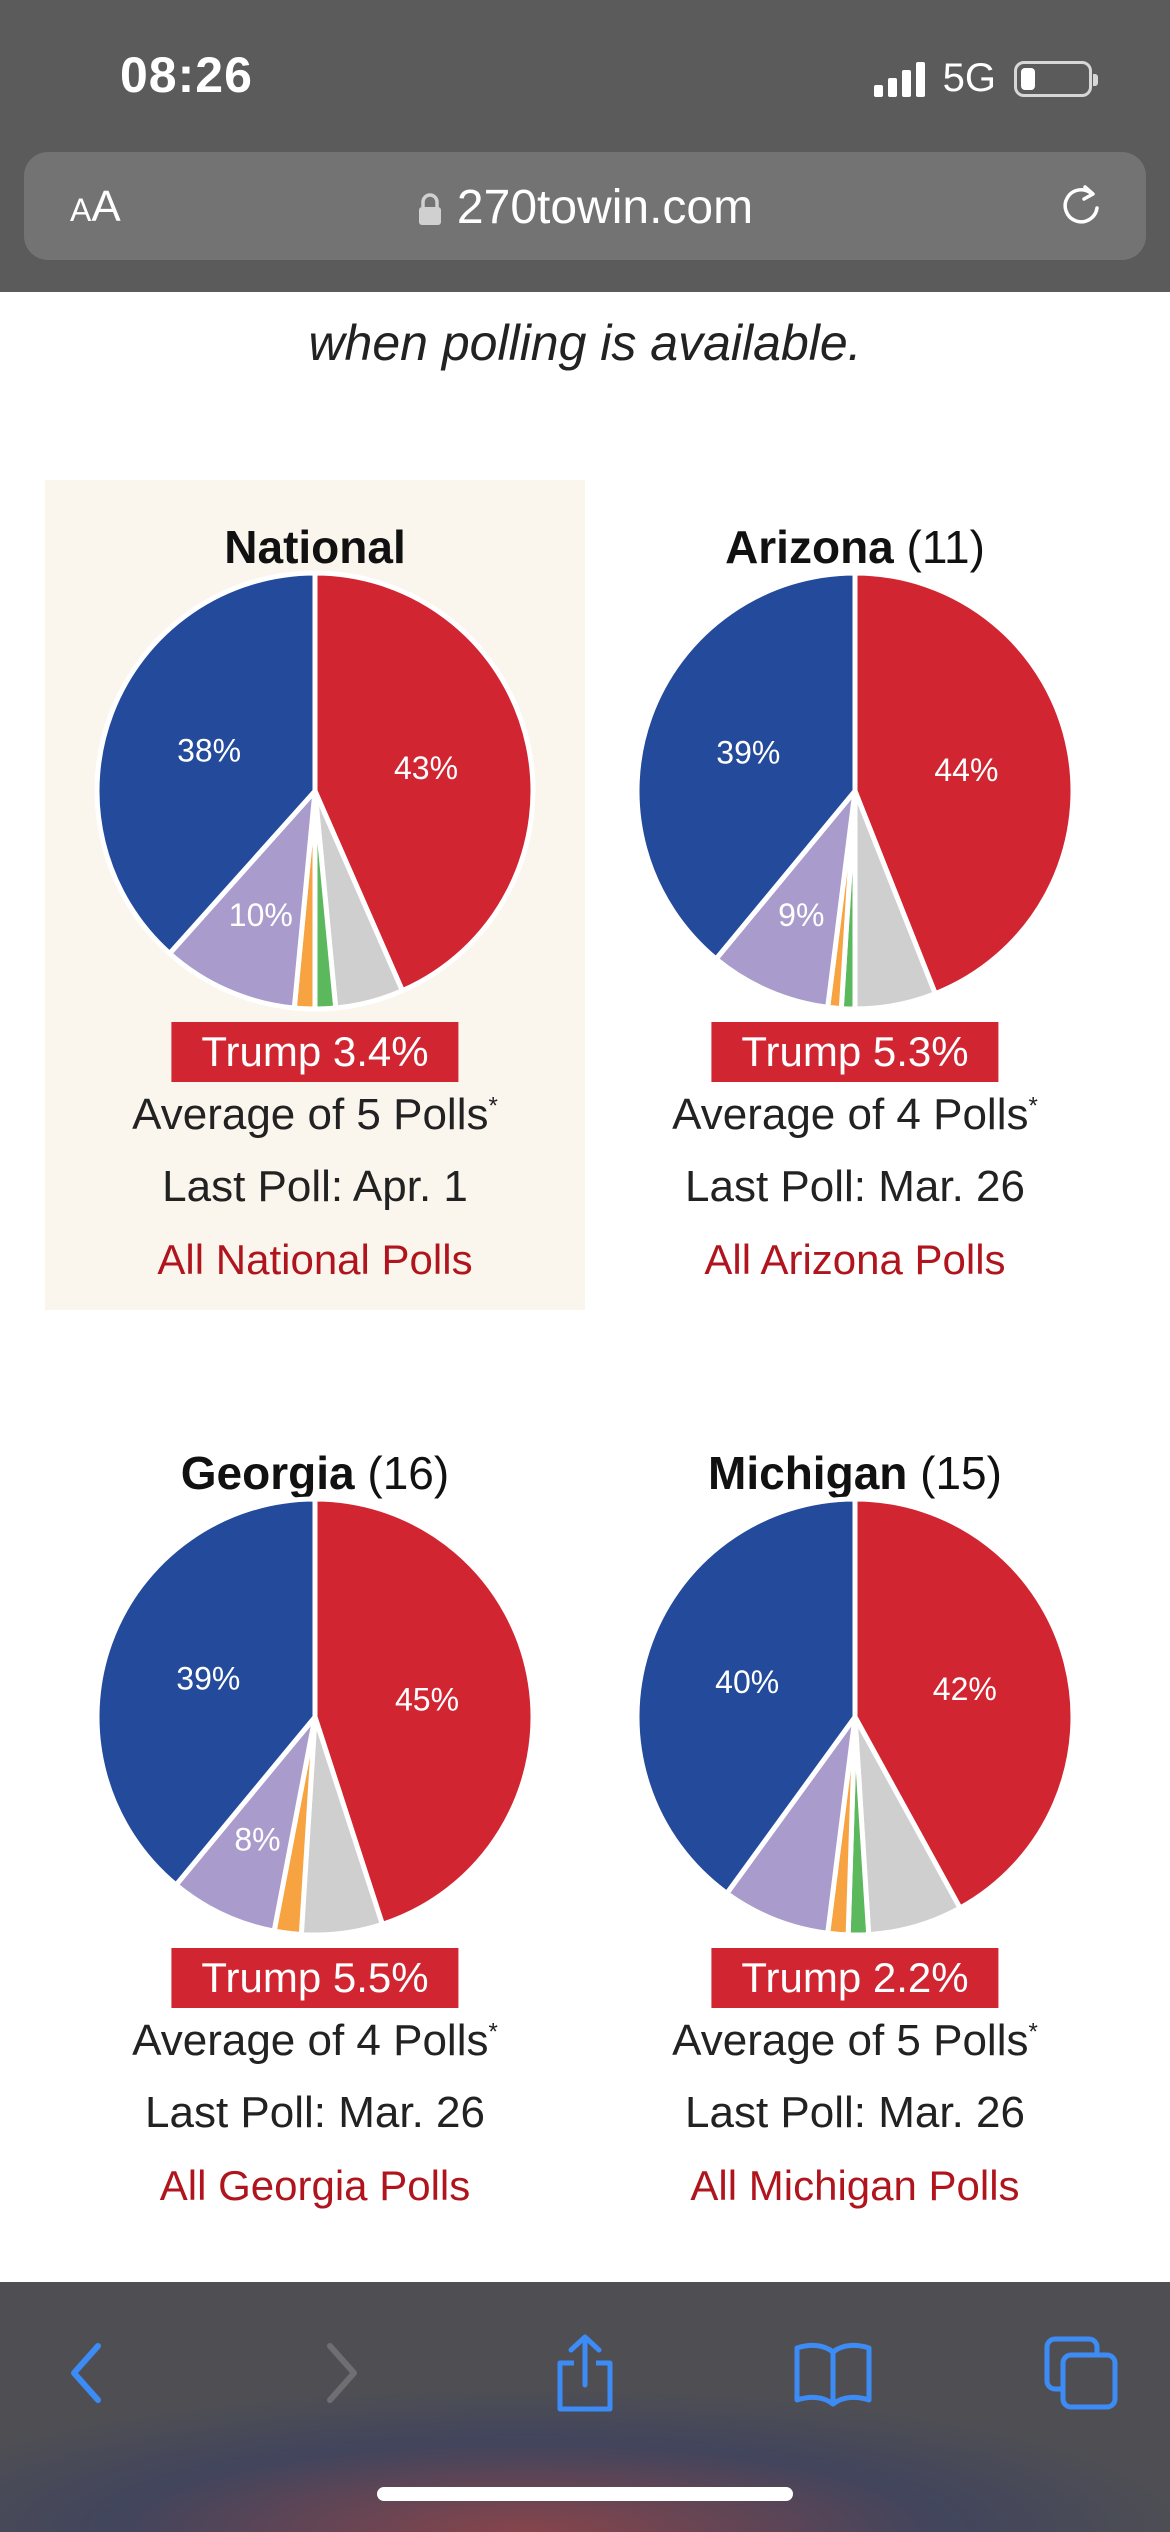 The height and width of the screenshot is (2532, 1170). I want to click on pie-chart: 42% 40%, so click(855, 1717).